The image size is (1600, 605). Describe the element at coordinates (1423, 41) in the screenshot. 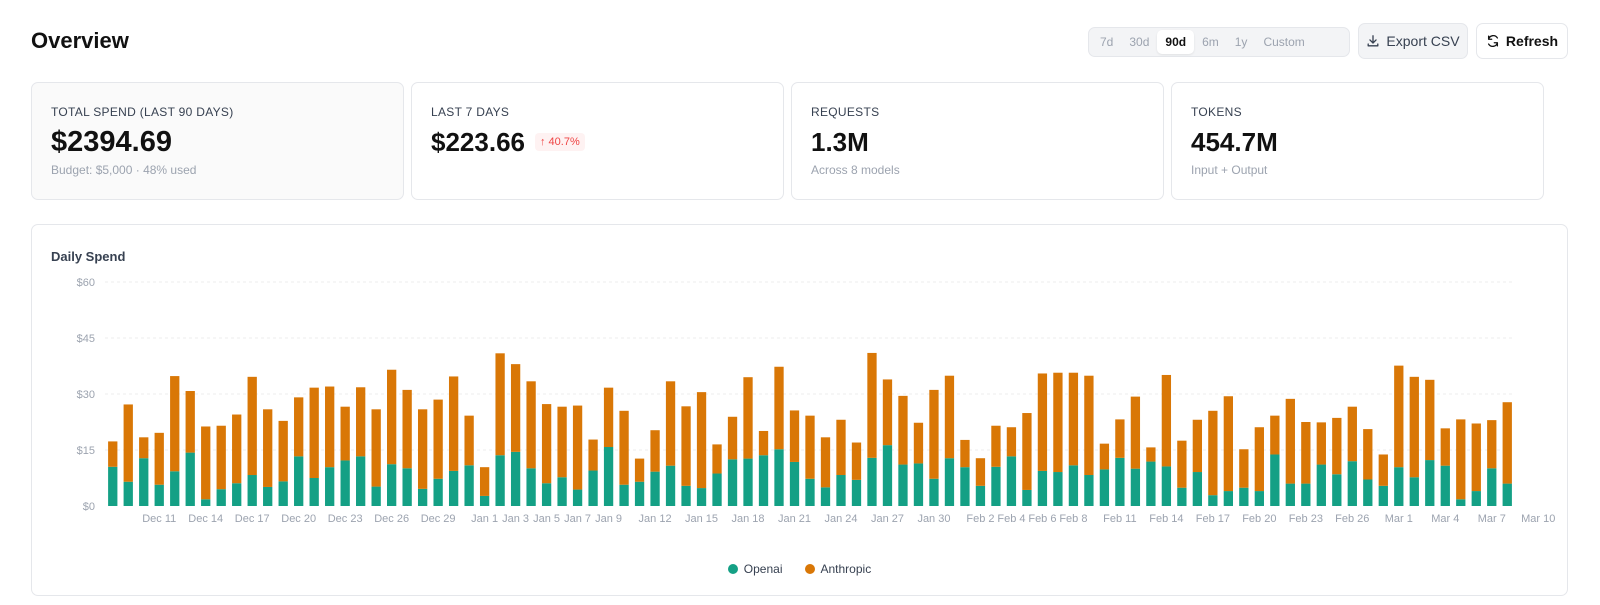

I see `export-csv-label: Export CSV` at that location.